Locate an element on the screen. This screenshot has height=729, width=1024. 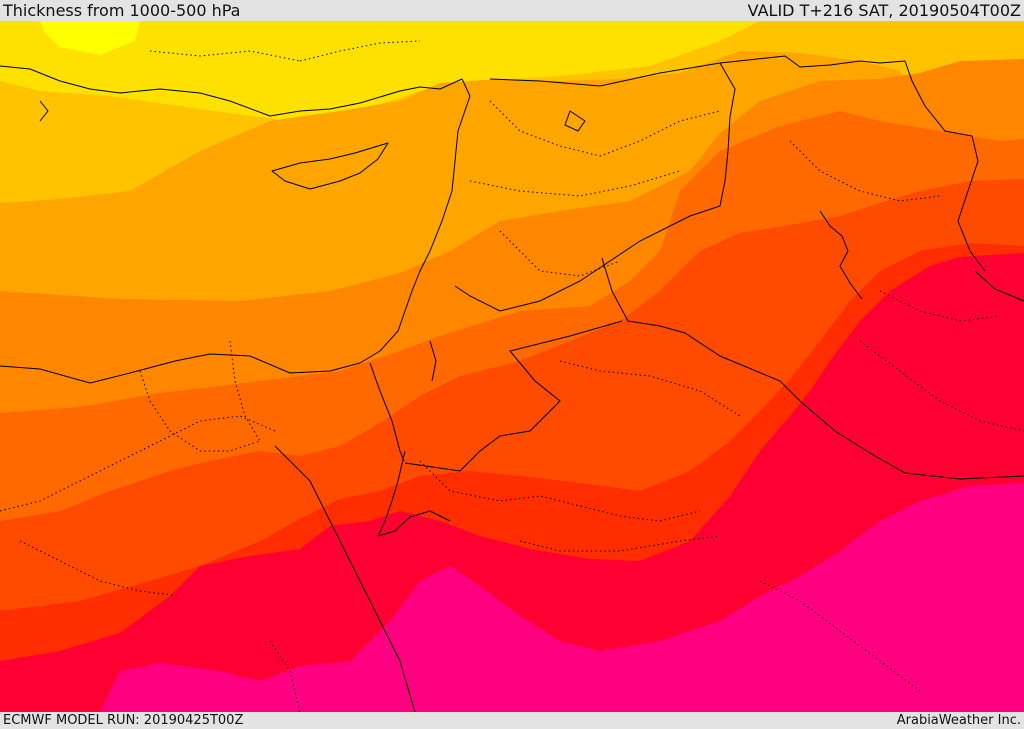
map-title: Thickness from 1000-500 hPa is located at coordinates (122, 10).